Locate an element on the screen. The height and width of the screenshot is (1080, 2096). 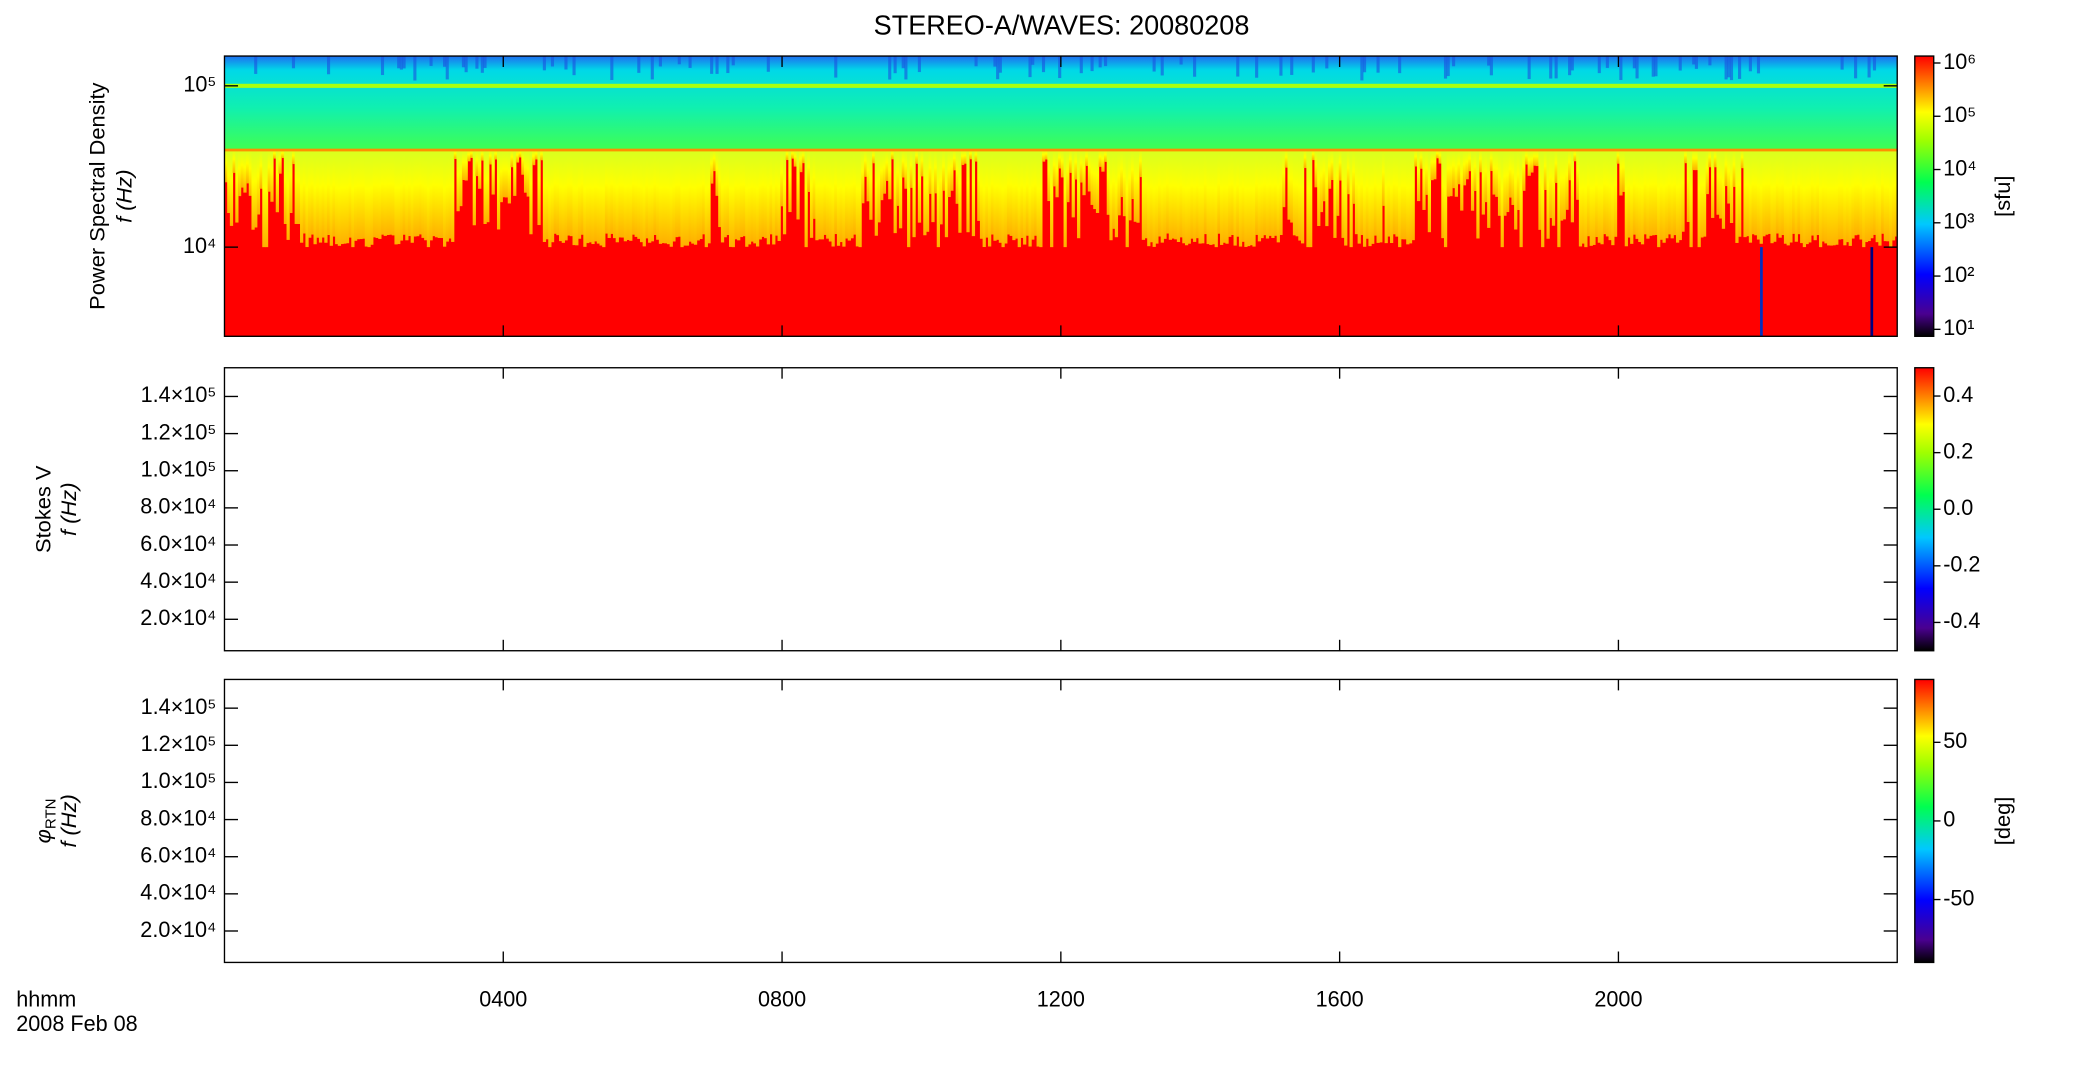
colorbar-tick-label: -0.4 is located at coordinates (1961, 620).